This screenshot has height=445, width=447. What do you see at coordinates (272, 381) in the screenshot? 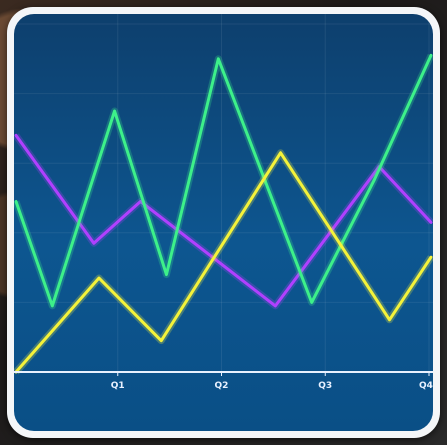
I see `x-axis-ticks: Q1 Q2 Q3 Q4` at bounding box center [272, 381].